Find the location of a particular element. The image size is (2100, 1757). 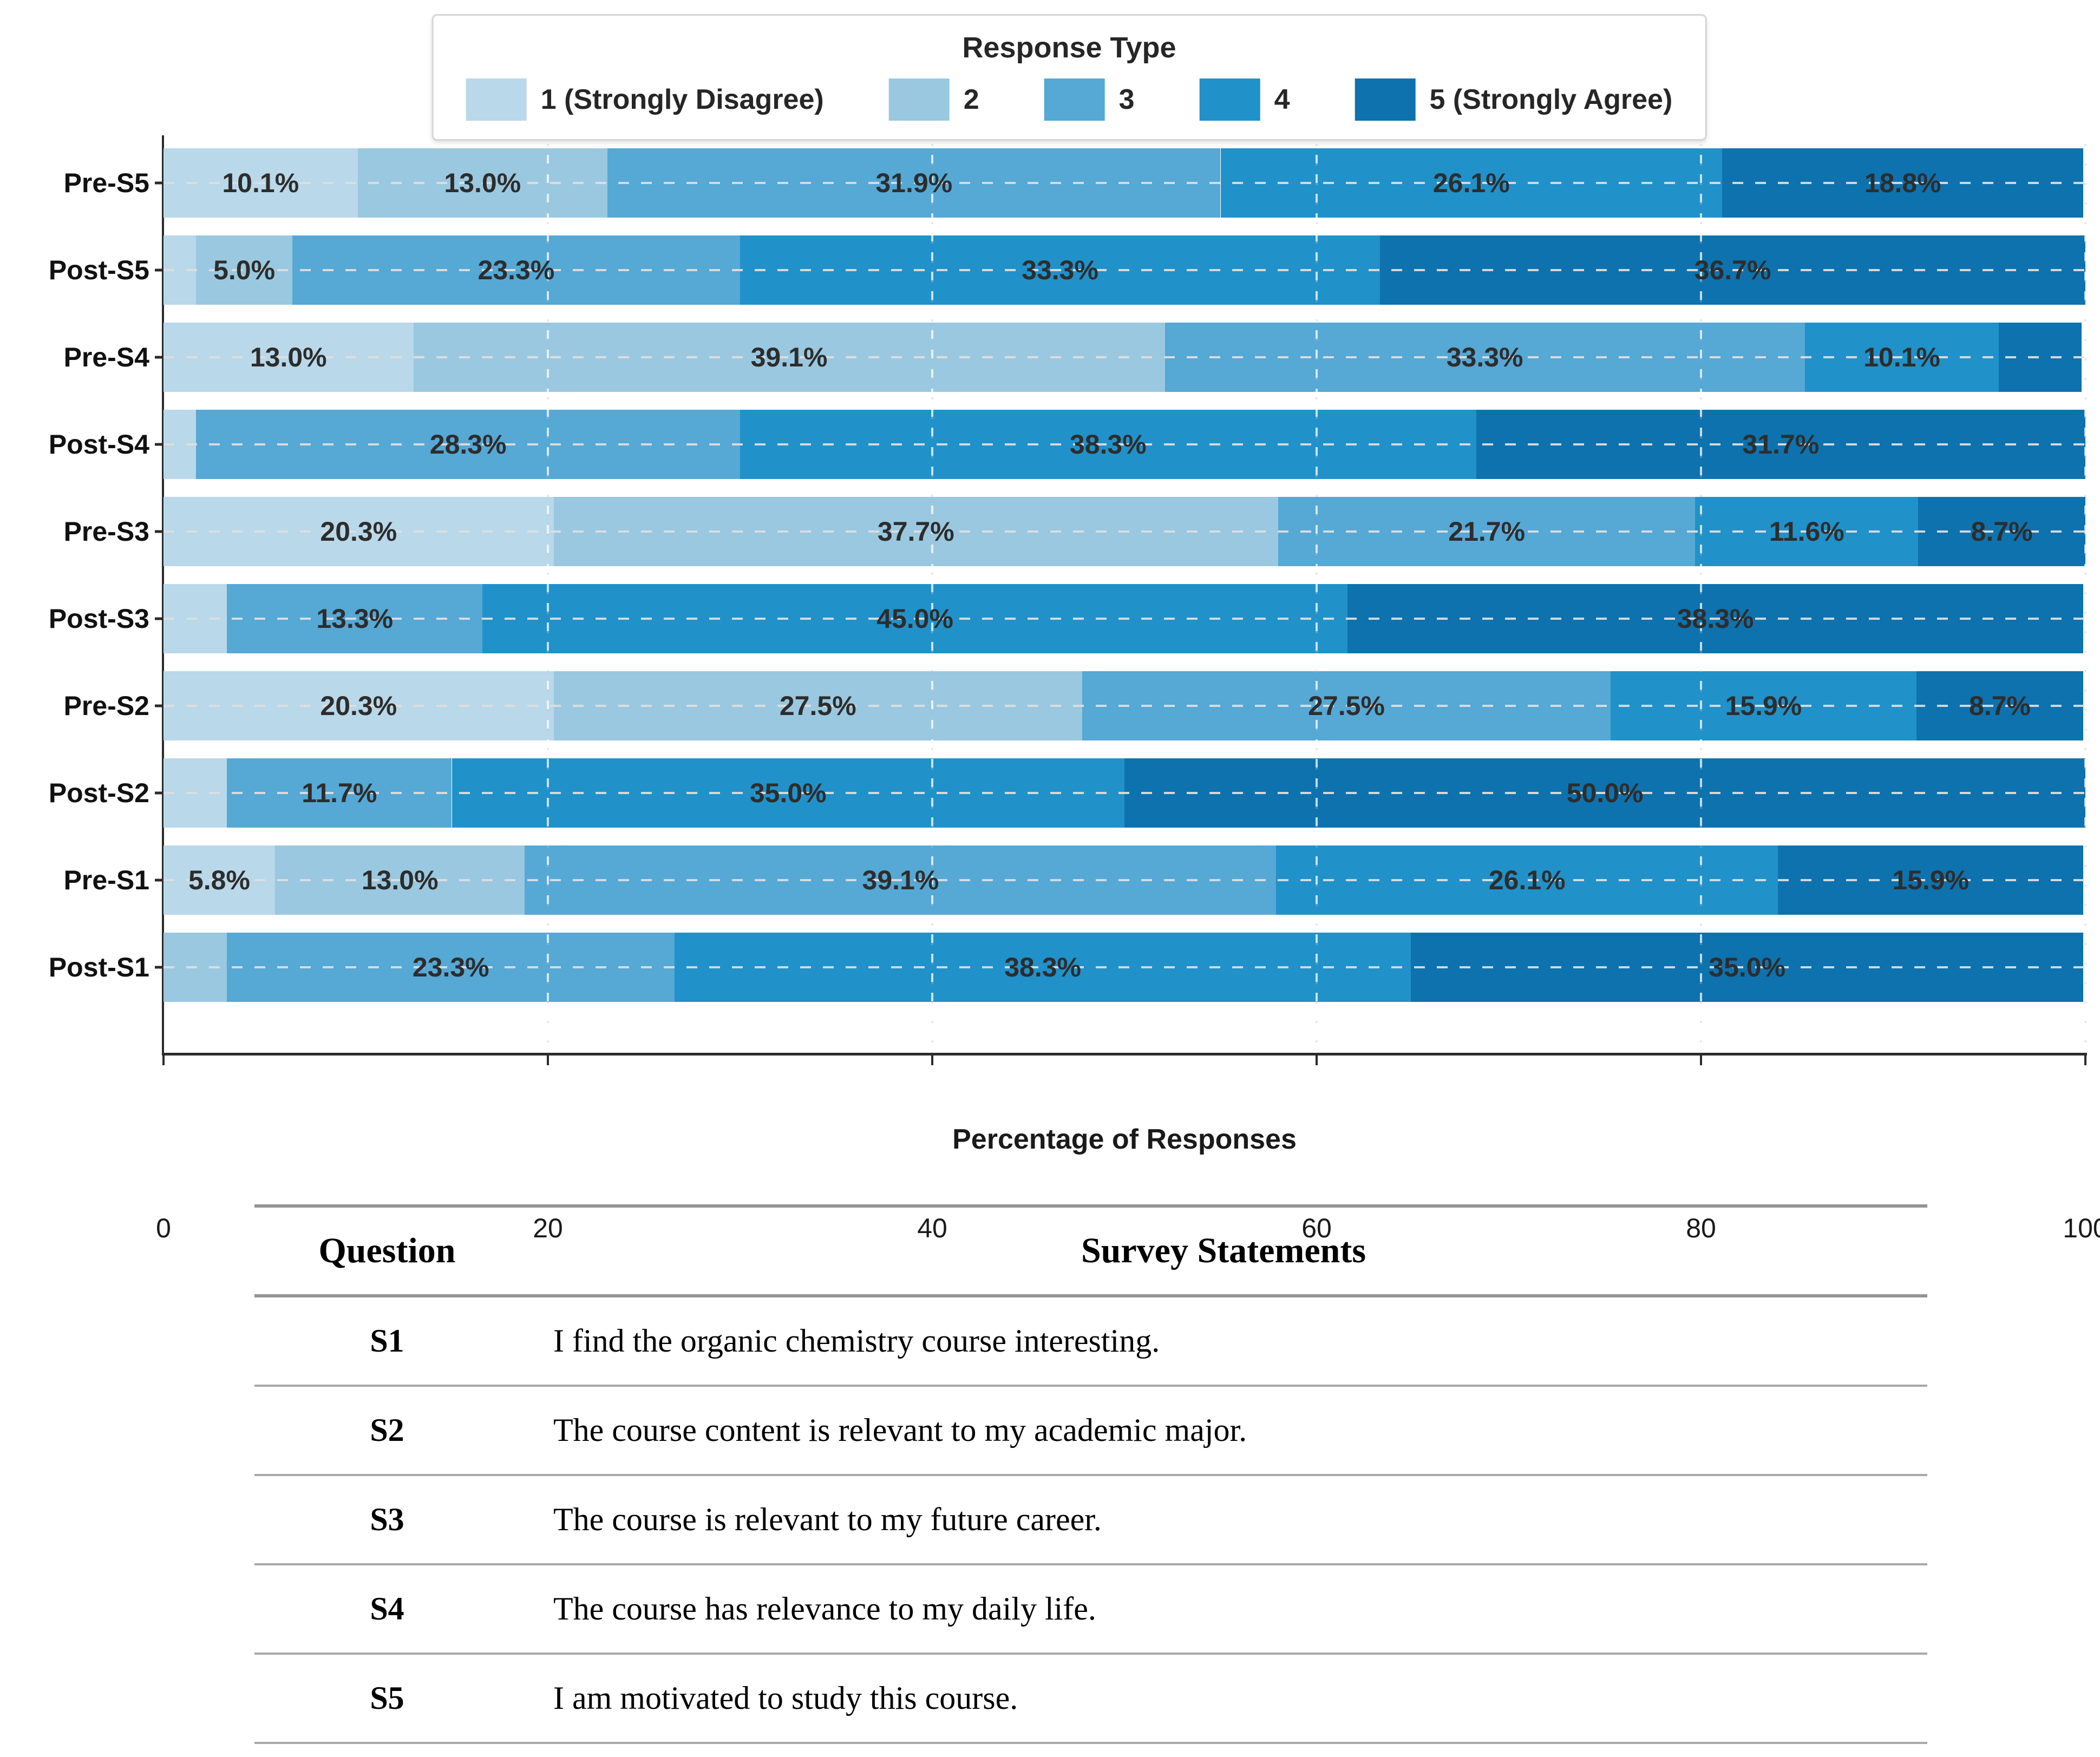

legend-item: 2 is located at coordinates (934, 99).